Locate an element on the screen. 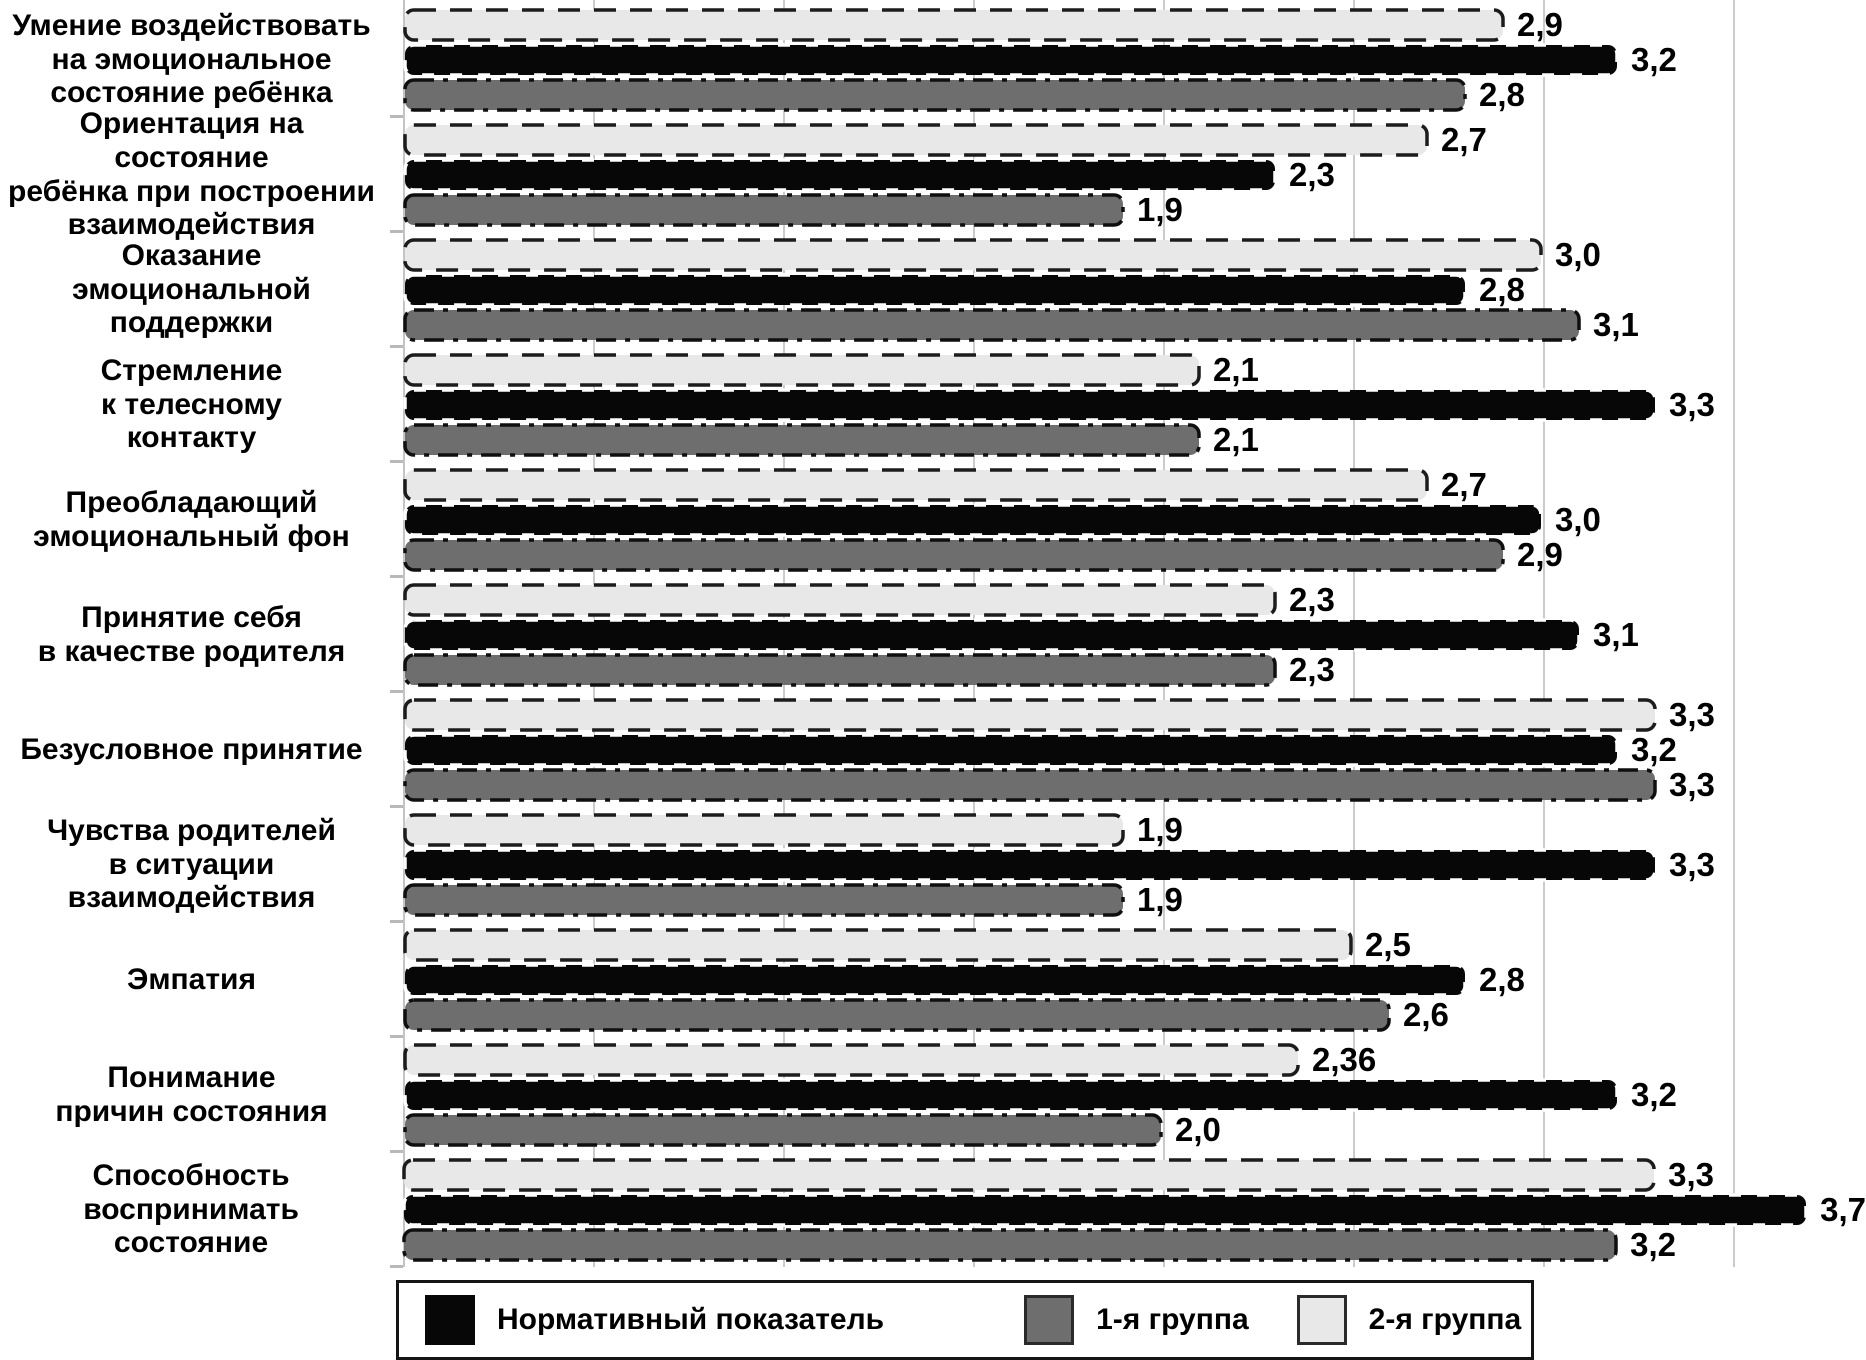 The height and width of the screenshot is (1360, 1866). y-axis-line is located at coordinates (404, 633).